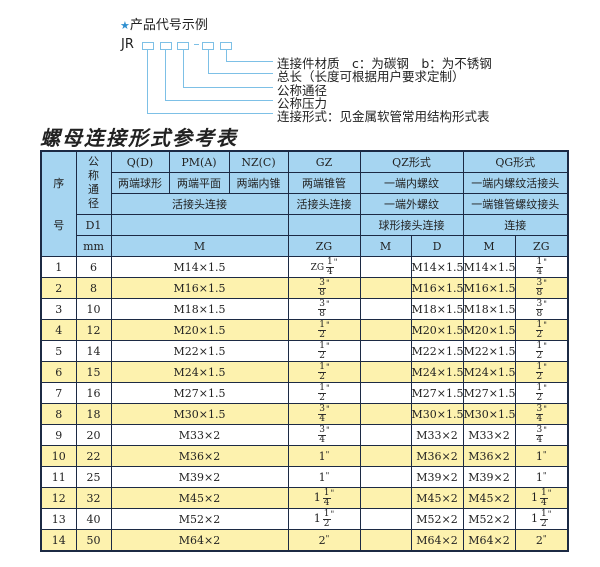 The width and height of the screenshot is (600, 567). What do you see at coordinates (93, 267) in the screenshot?
I see `cell-d1: 6` at bounding box center [93, 267].